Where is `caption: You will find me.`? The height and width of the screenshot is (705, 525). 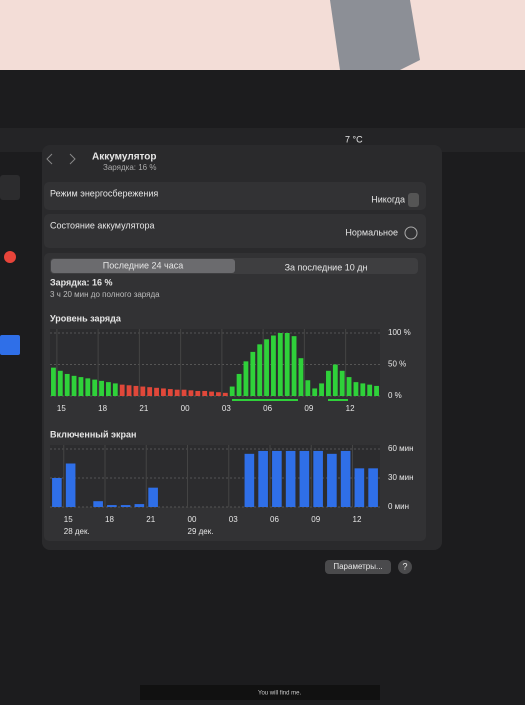
caption: You will find me. is located at coordinates (279, 694).